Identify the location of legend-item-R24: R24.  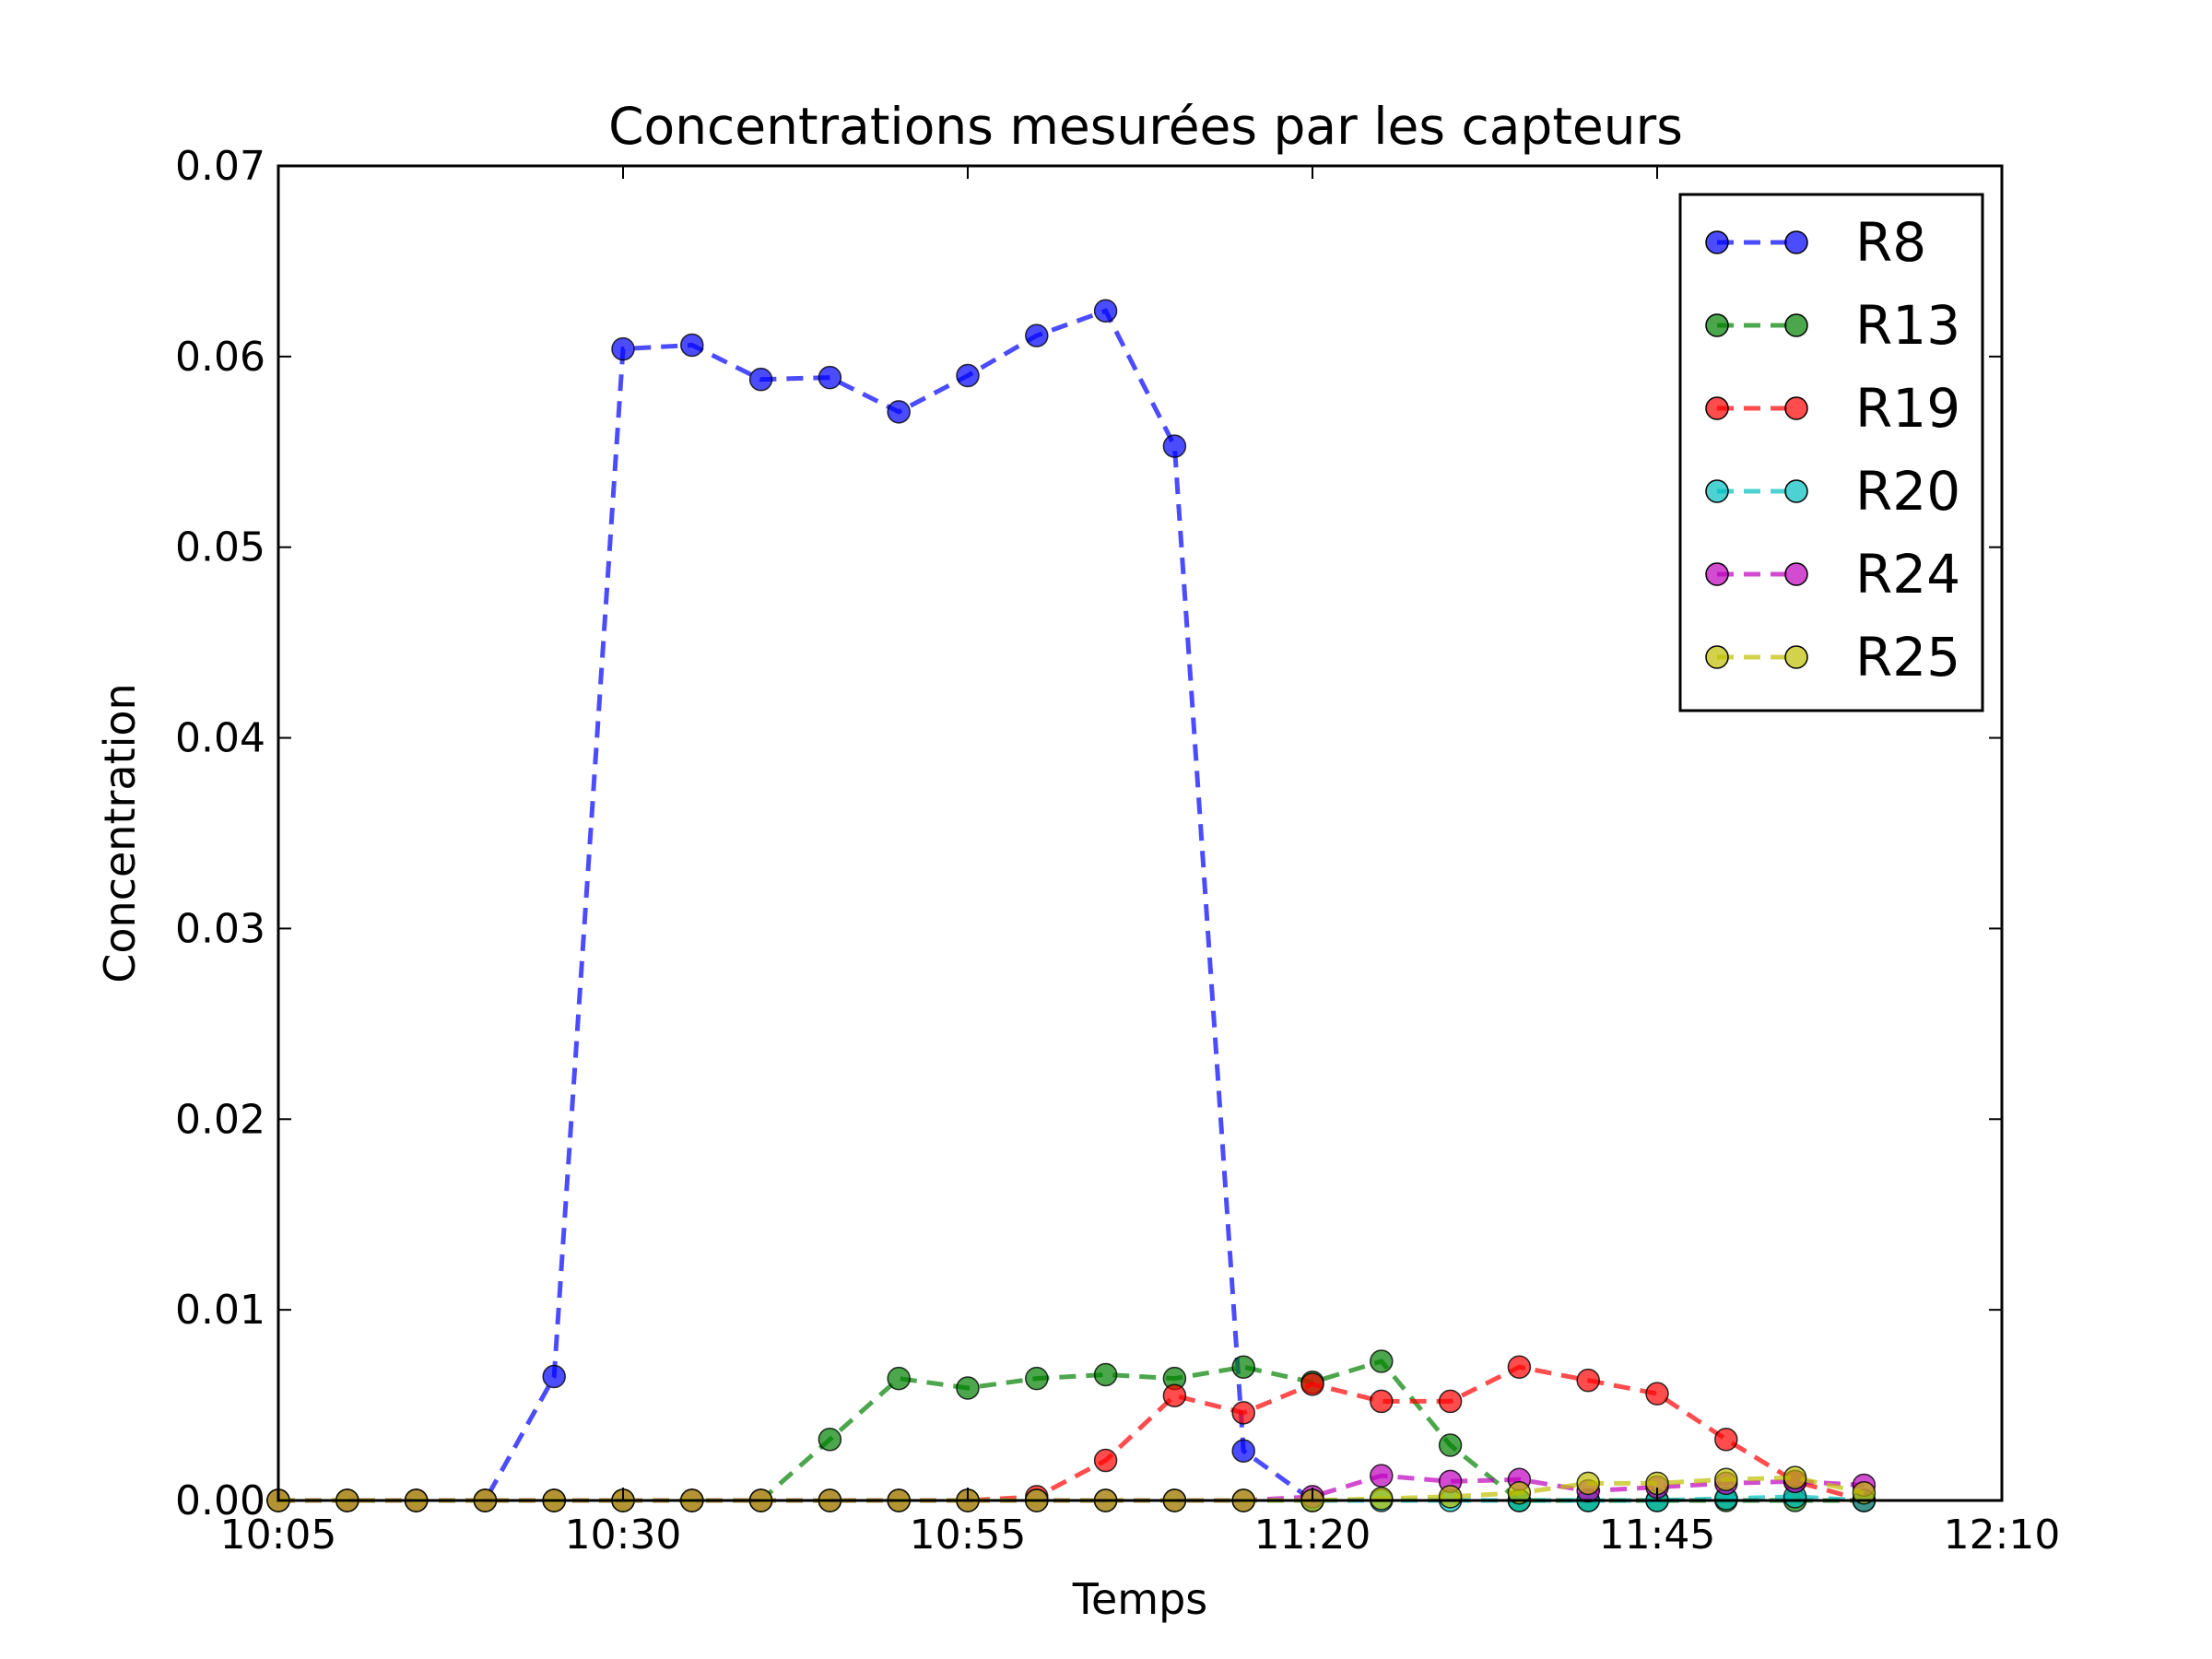
(1832, 574).